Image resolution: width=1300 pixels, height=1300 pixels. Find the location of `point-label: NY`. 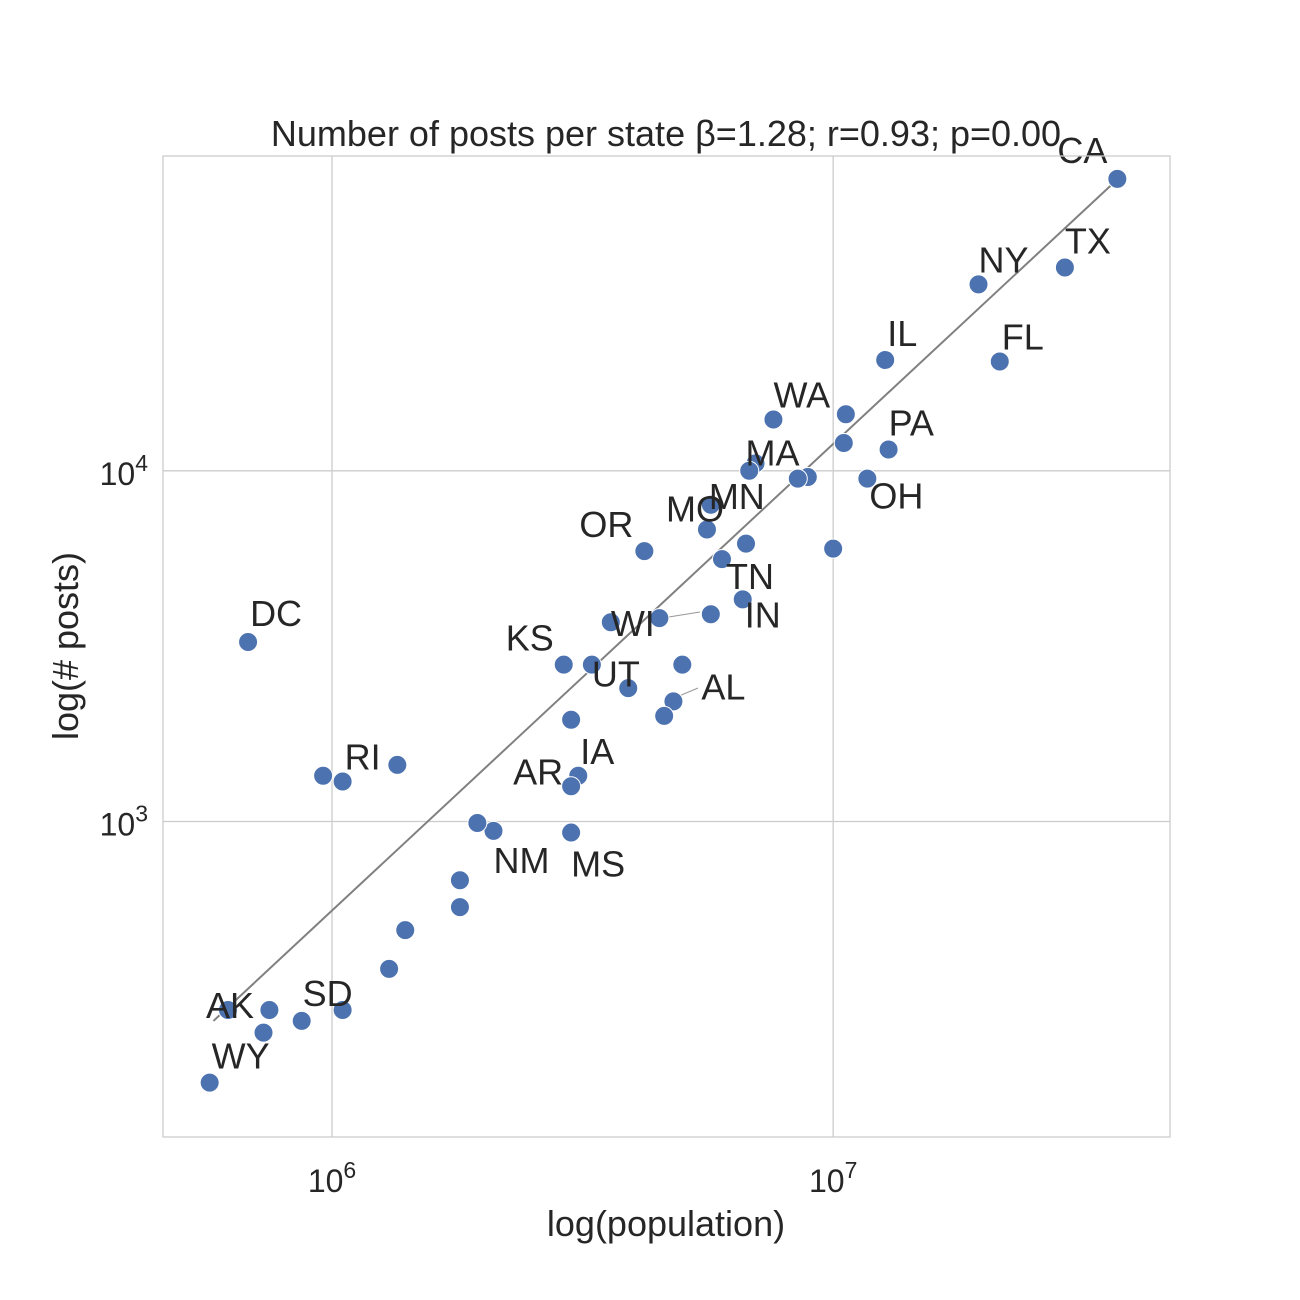

point-label: NY is located at coordinates (1004, 259).